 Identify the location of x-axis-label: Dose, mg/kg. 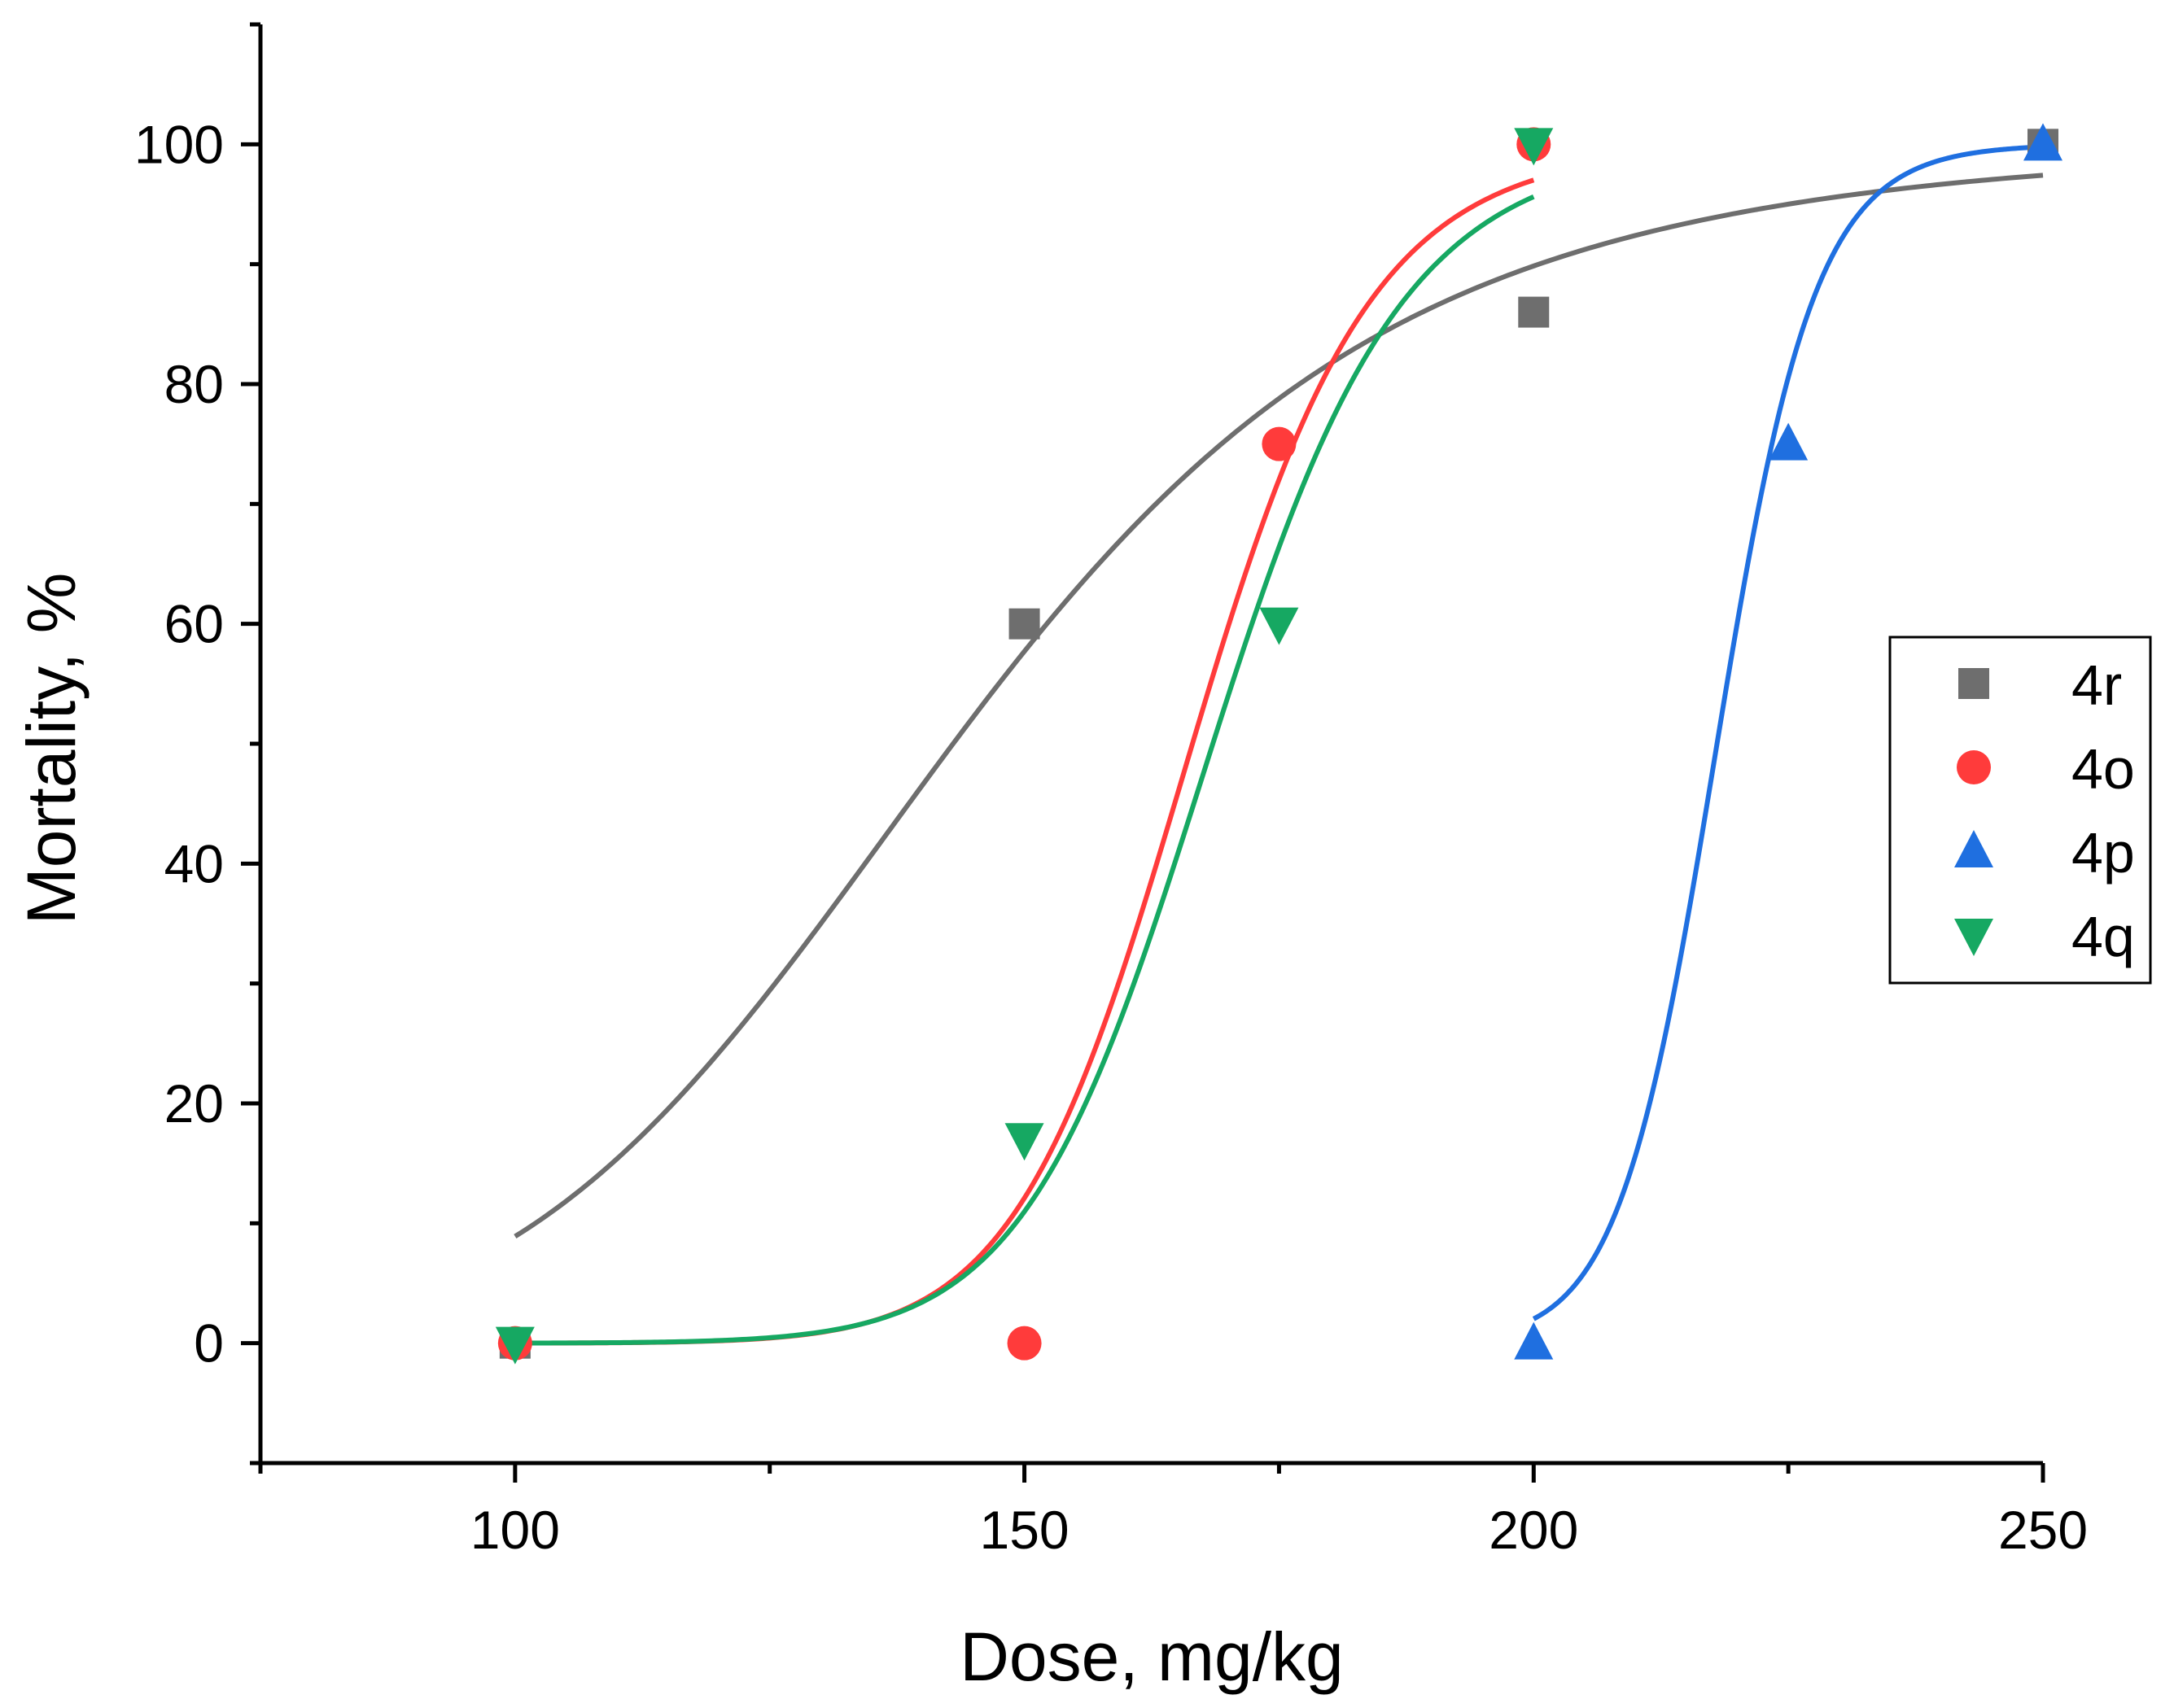
(1152, 1656).